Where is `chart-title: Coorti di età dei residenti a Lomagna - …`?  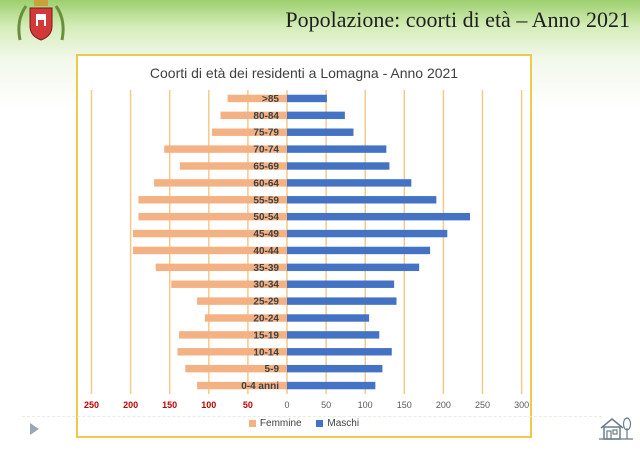
chart-title: Coorti di età dei residenti a Lomagna - … is located at coordinates (304, 73).